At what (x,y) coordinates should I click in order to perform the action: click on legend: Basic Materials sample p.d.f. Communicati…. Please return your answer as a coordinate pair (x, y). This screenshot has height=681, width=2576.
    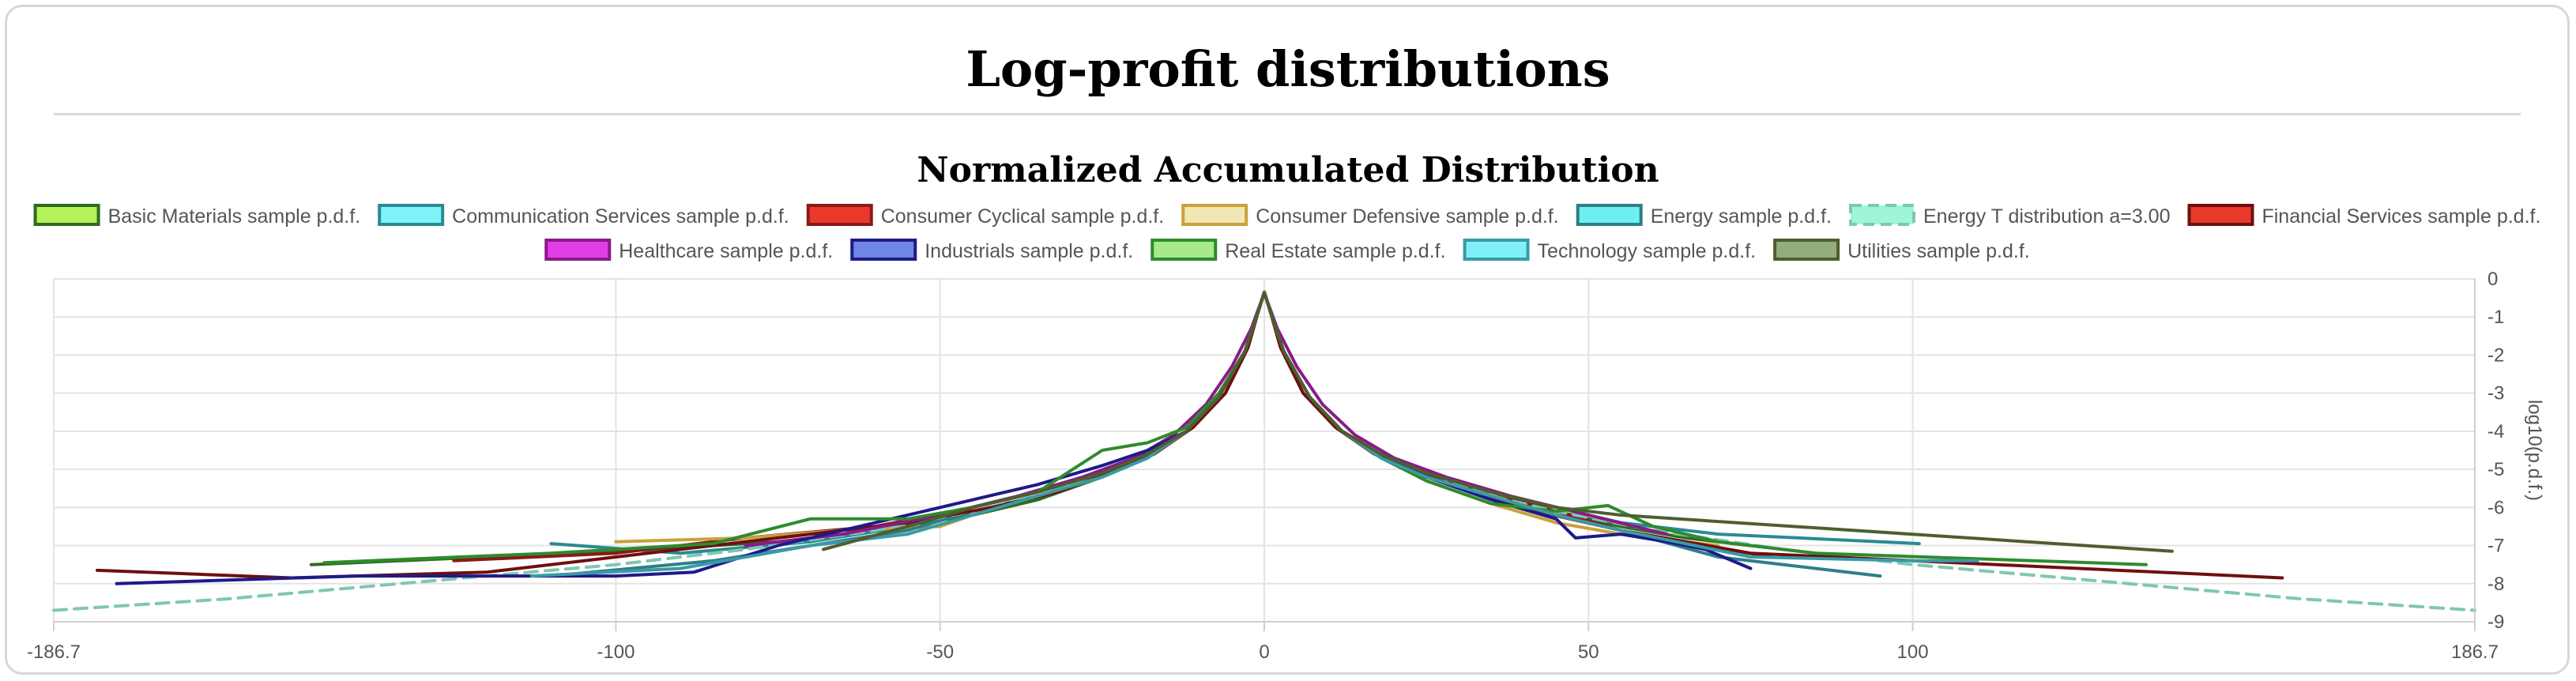
    Looking at the image, I should click on (1286, 233).